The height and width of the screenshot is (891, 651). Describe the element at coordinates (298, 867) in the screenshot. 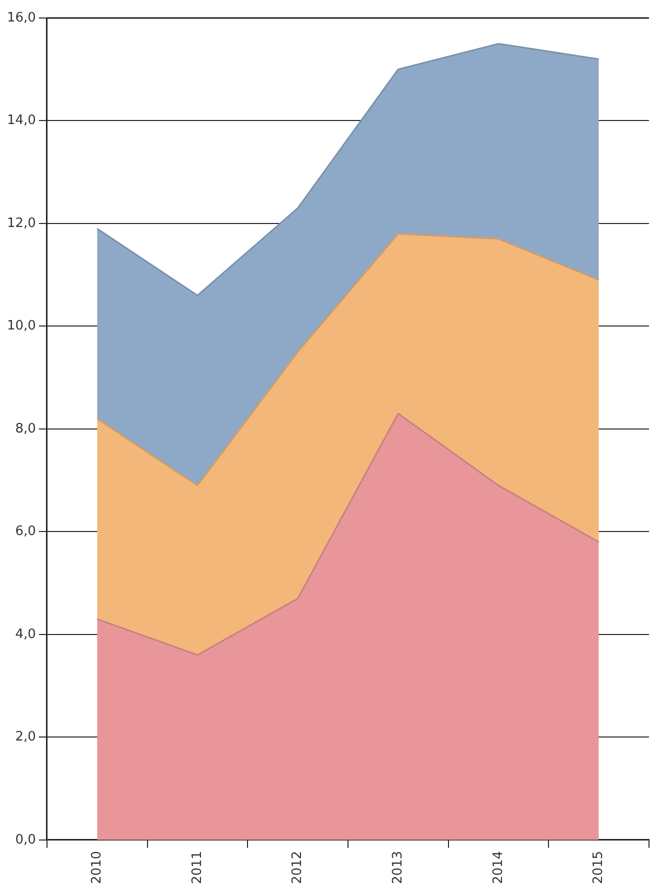

I see `x-tick-label: 2012` at that location.